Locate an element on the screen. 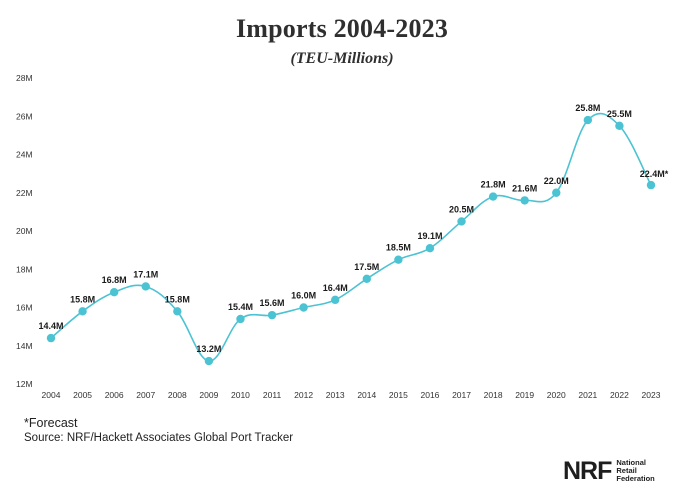 The image size is (684, 491). x-tick-label: 2017 is located at coordinates (461, 395).